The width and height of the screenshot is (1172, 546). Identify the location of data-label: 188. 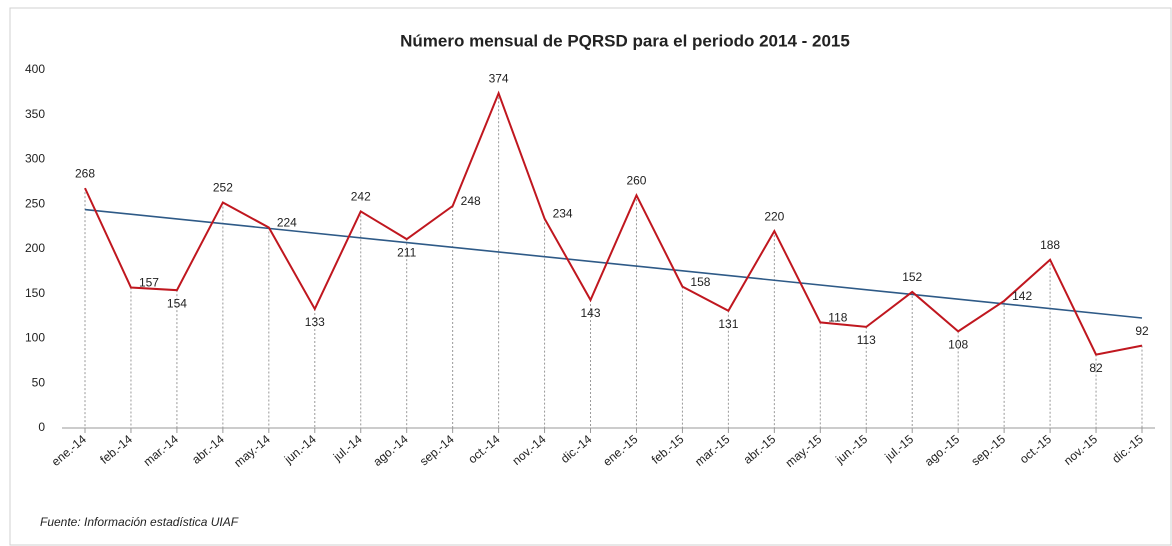
(1050, 245).